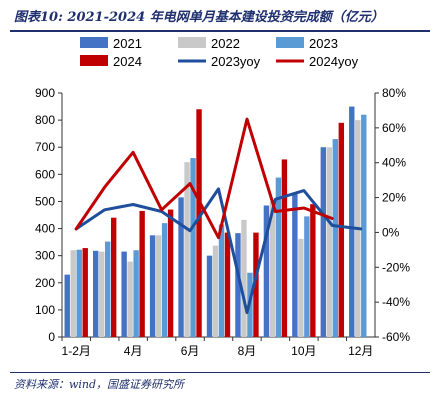  I want to click on right-axis-tick-label: 20%, so click(394, 198).